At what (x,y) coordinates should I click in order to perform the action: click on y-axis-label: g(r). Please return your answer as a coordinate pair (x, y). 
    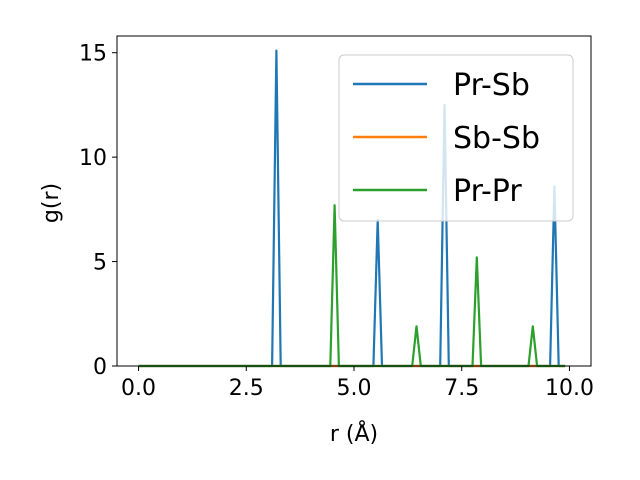
    Looking at the image, I should click on (51, 203).